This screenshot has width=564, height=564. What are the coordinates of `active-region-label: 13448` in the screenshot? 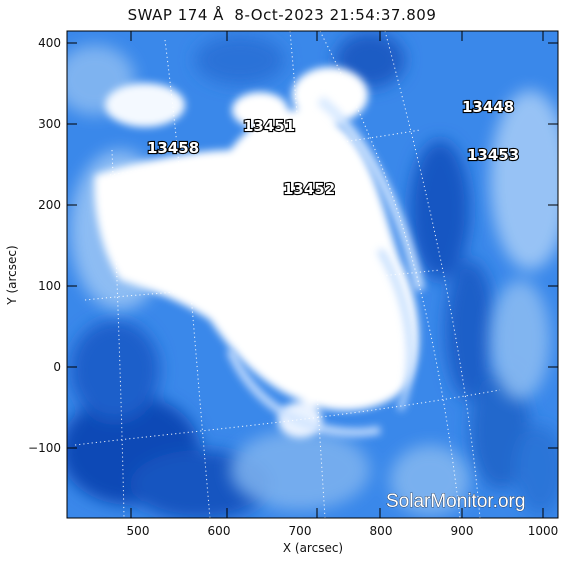 It's located at (488, 107).